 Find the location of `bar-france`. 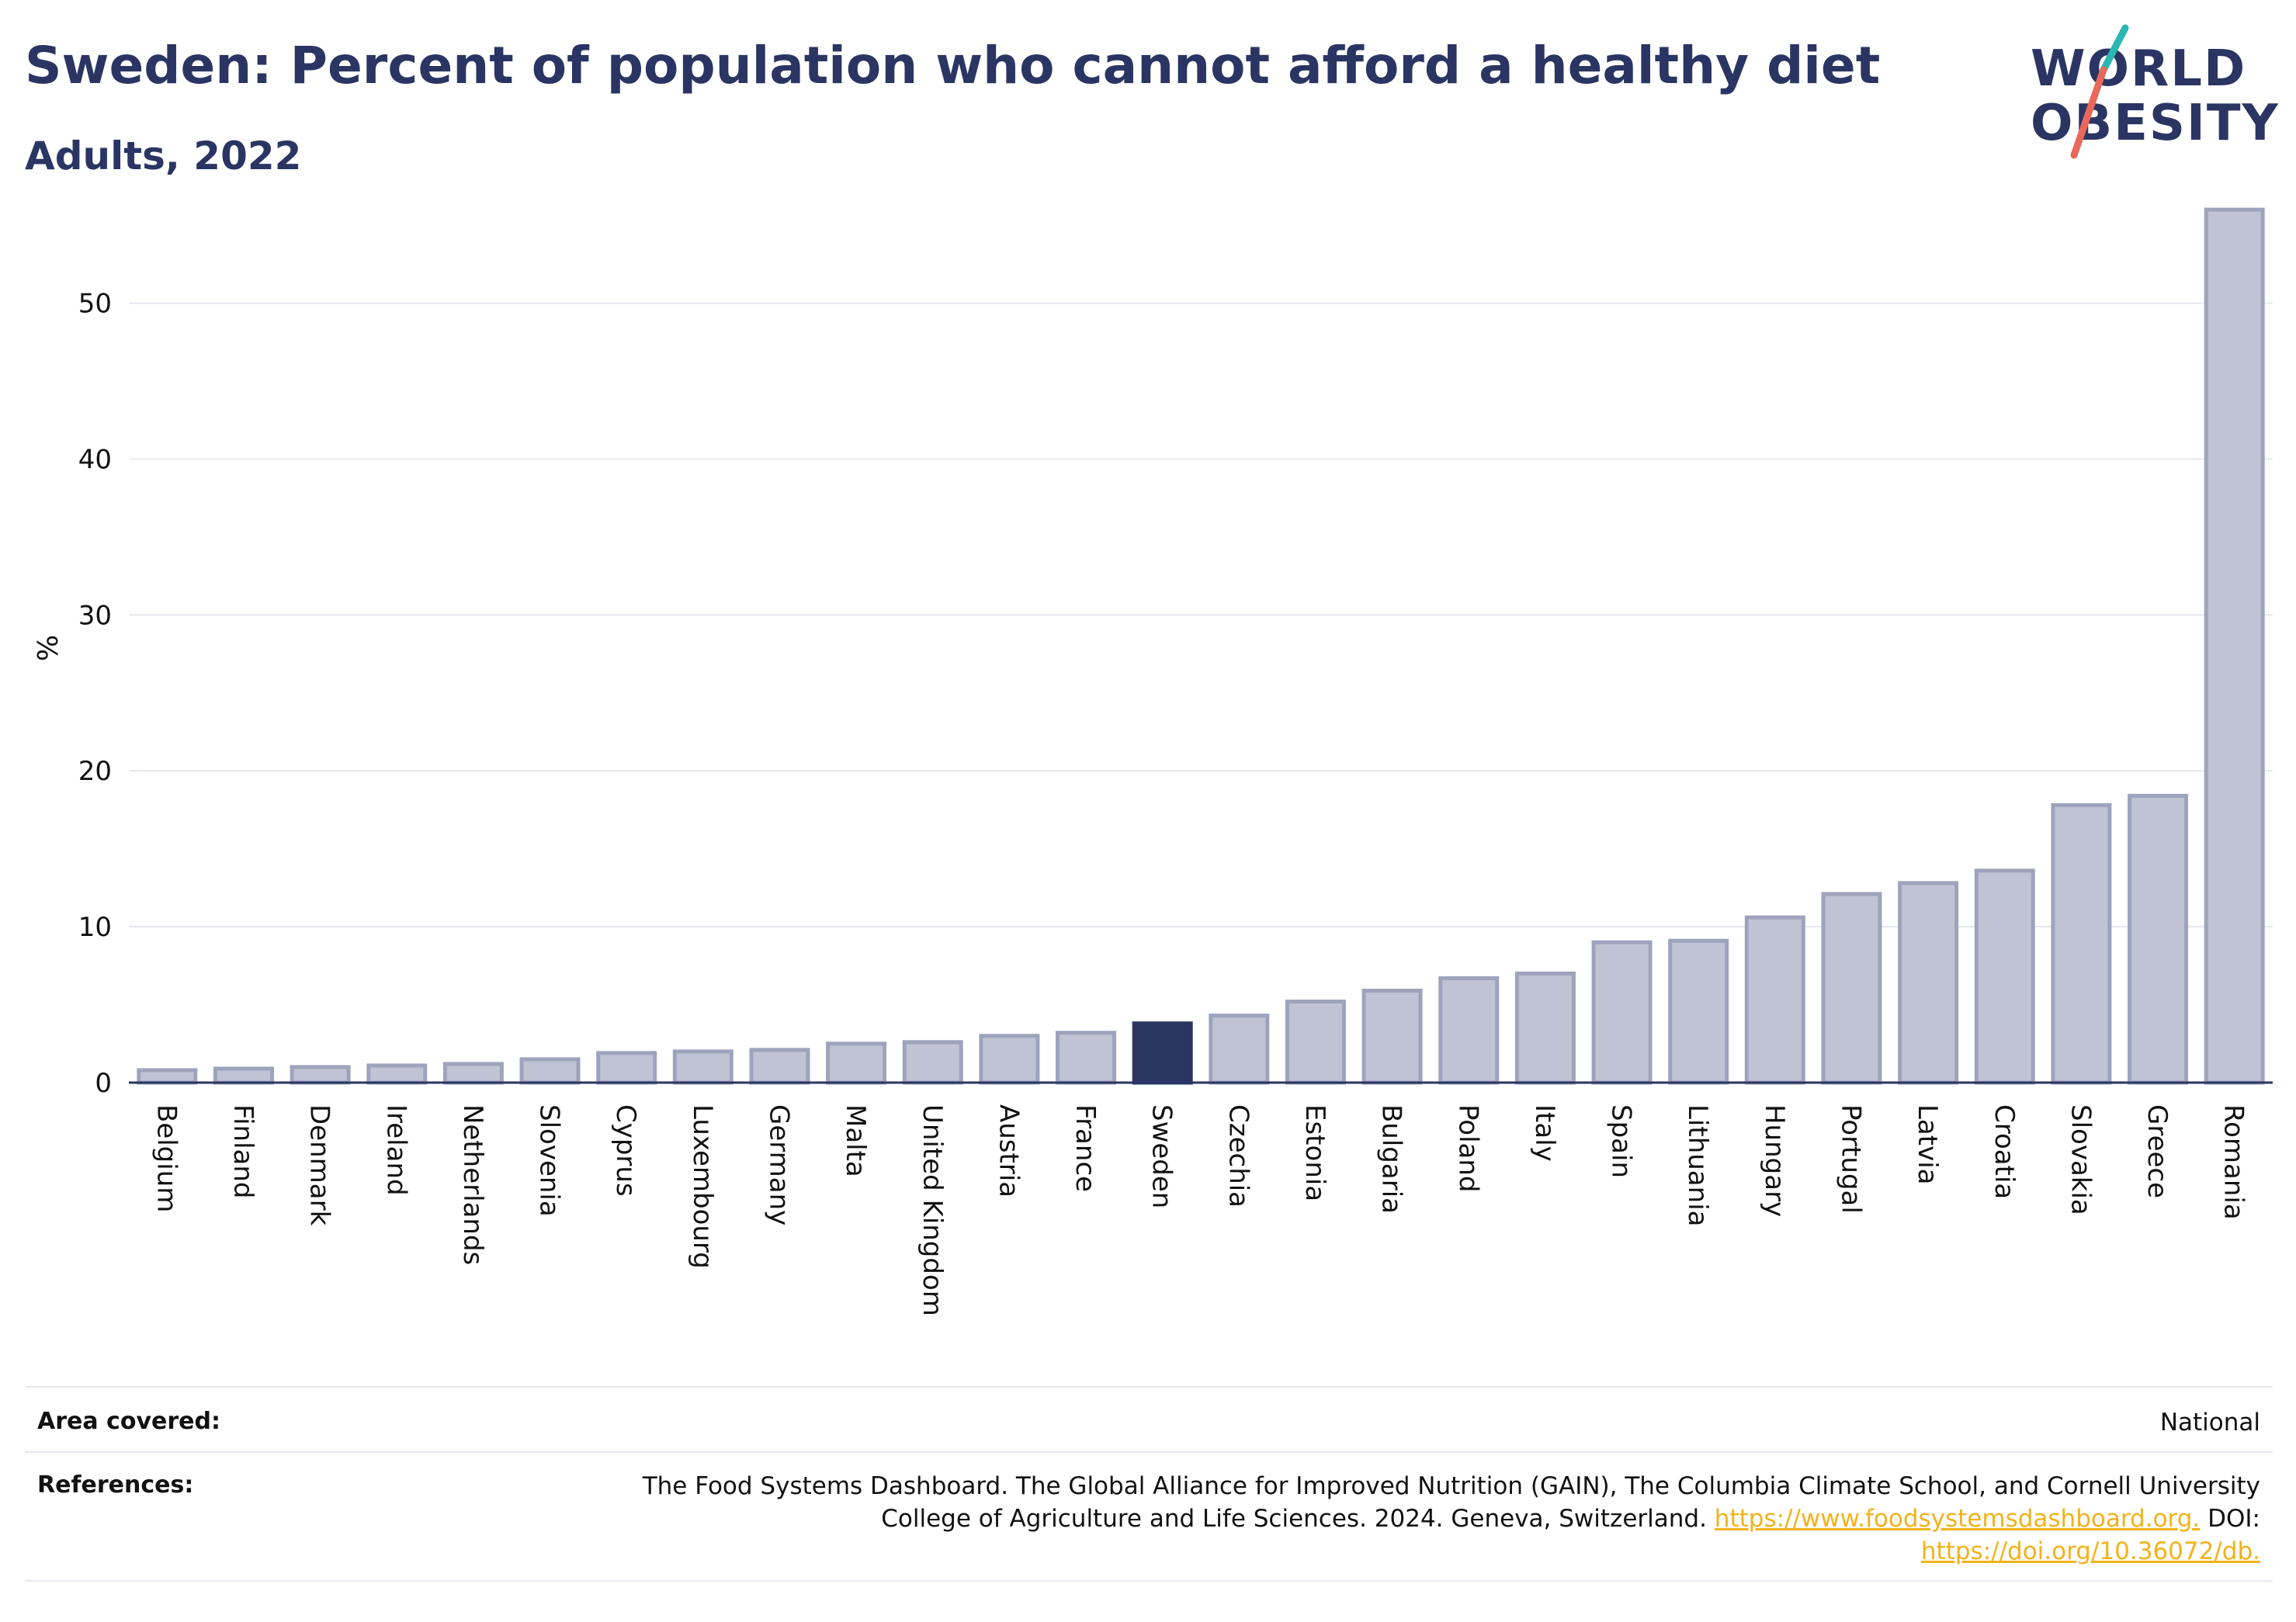

bar-france is located at coordinates (1086, 1058).